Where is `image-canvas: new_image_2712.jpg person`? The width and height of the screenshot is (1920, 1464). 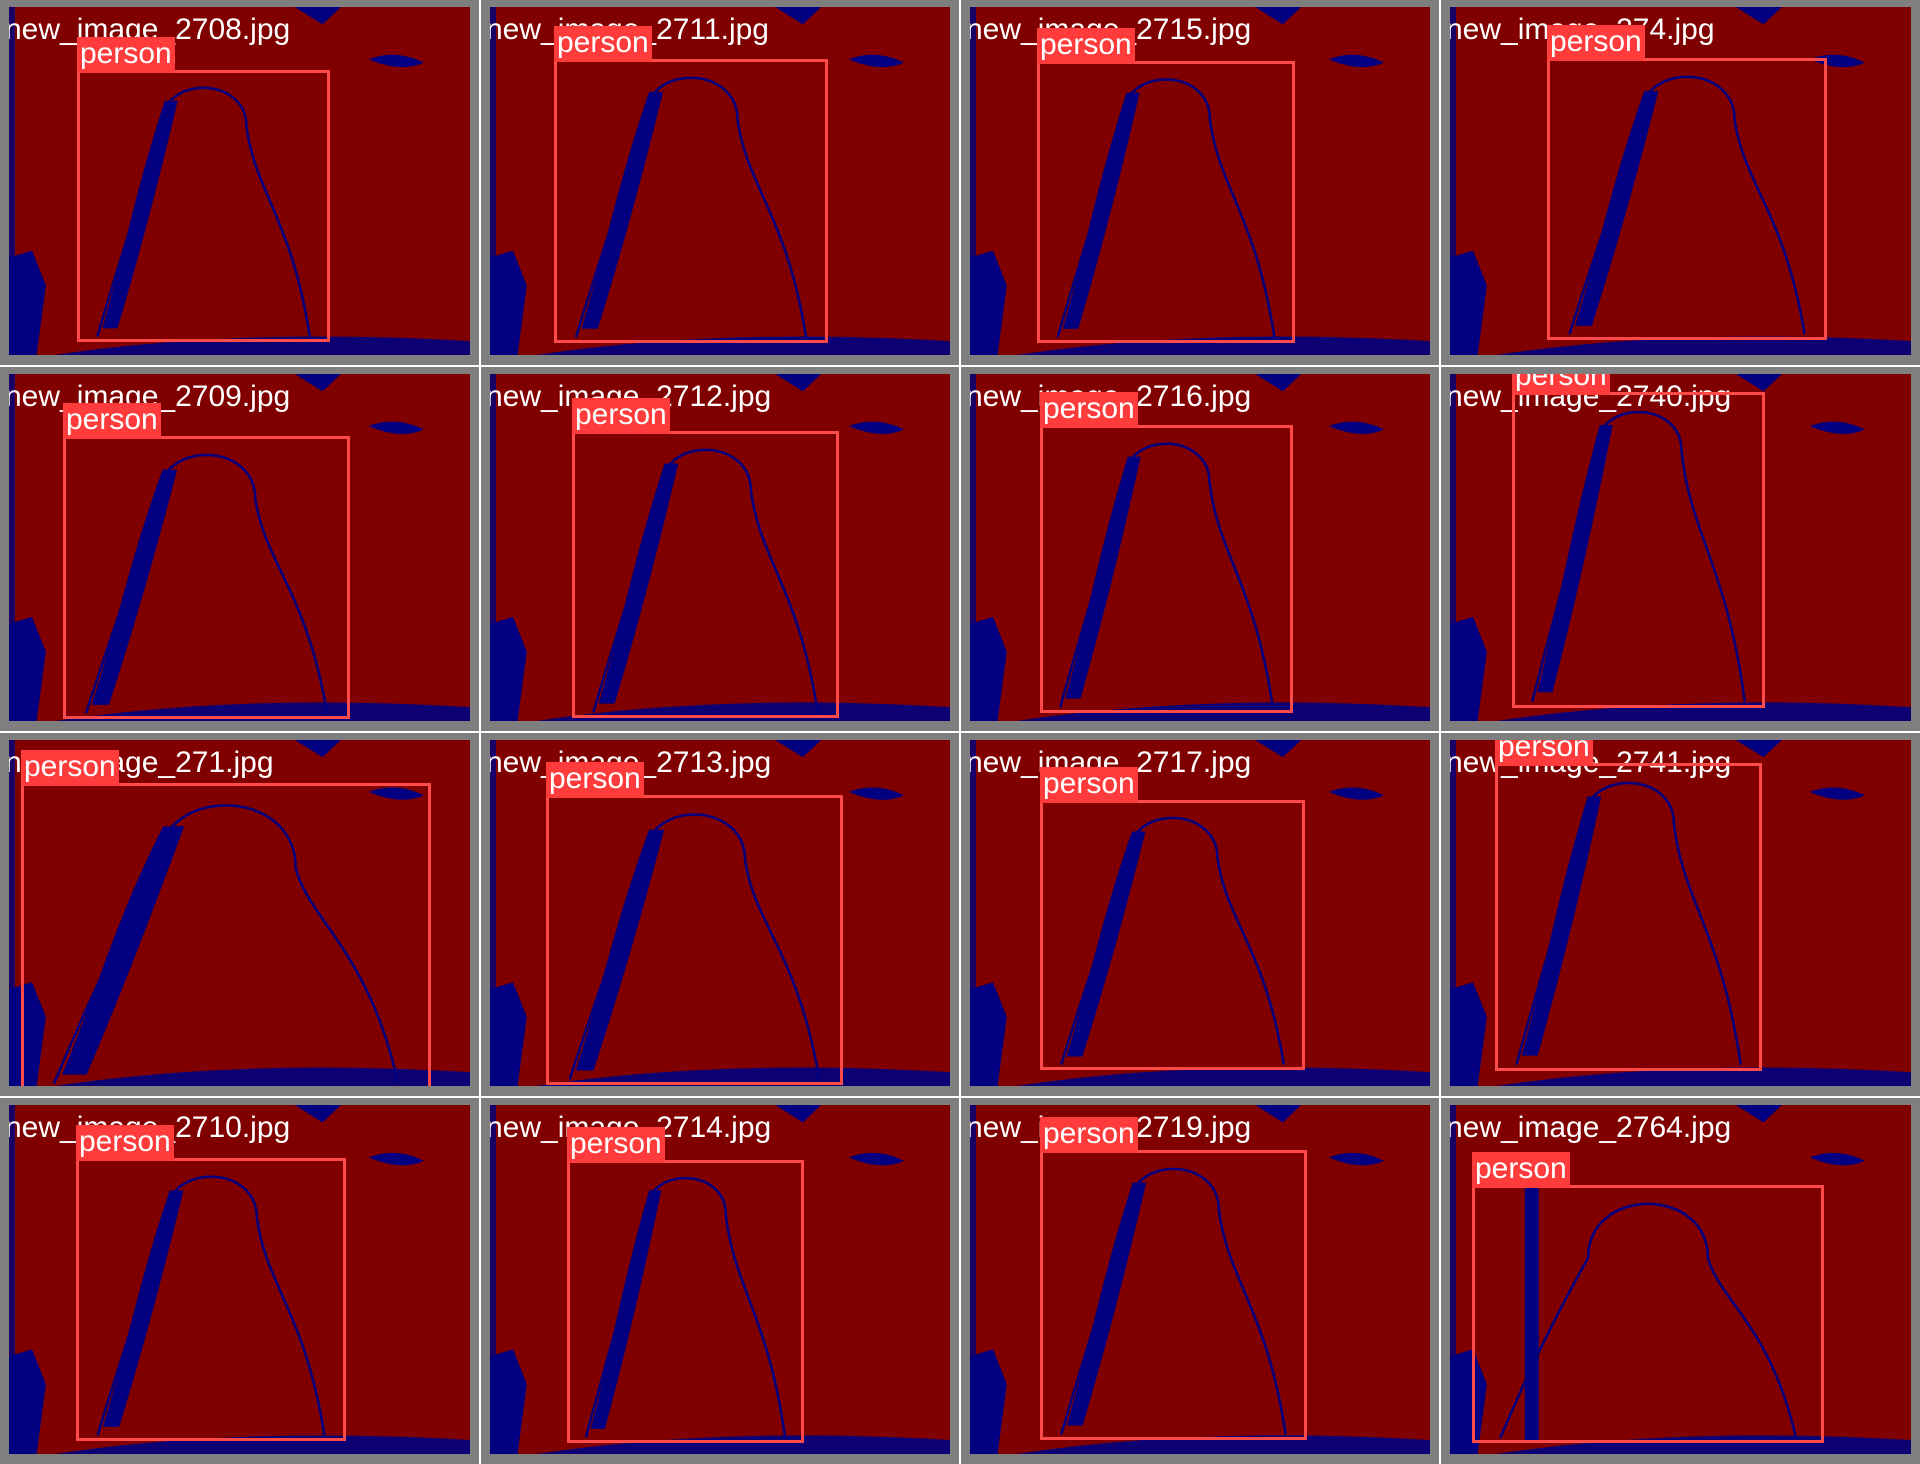
image-canvas: new_image_2712.jpg person is located at coordinates (720, 547).